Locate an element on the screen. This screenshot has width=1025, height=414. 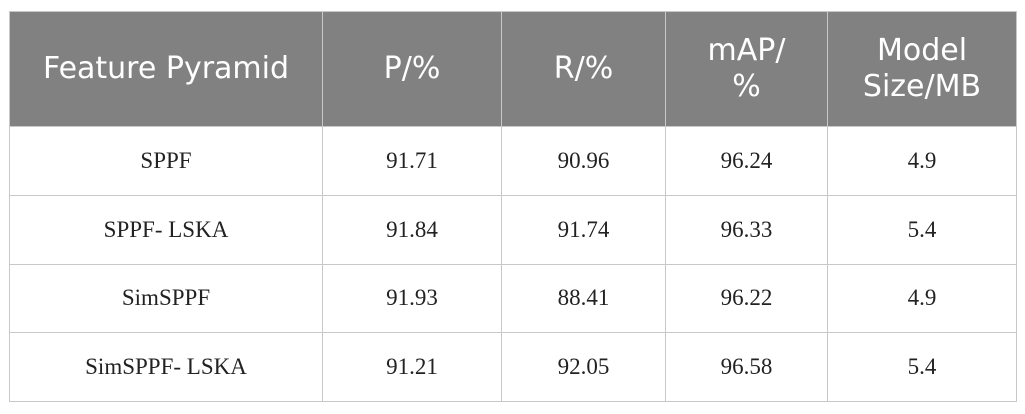
table-cell: 96.58 is located at coordinates (746, 367).